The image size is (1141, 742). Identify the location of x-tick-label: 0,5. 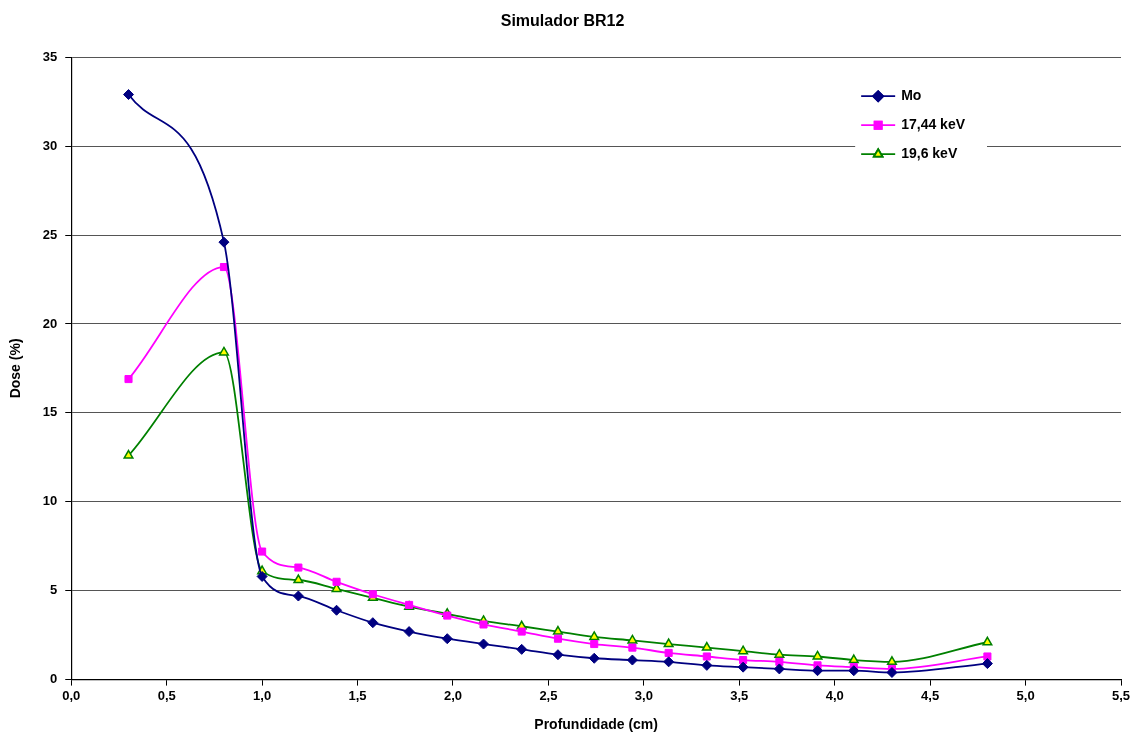
(166, 695).